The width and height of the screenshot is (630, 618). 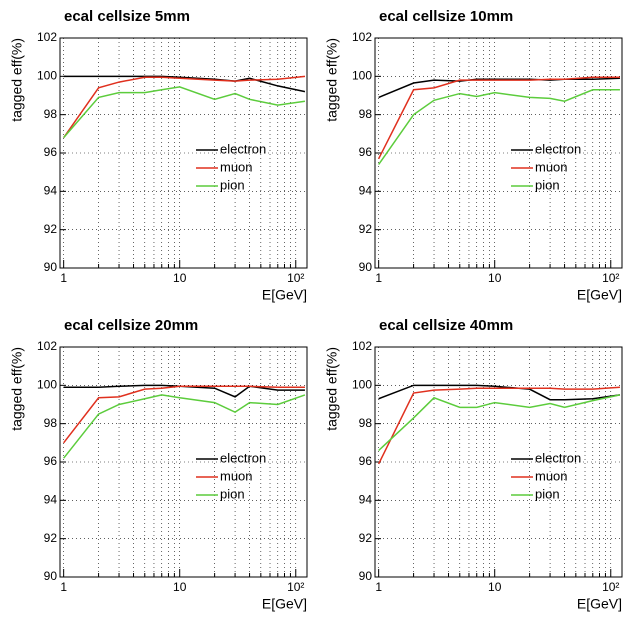 I want to click on chart-title: ecal cellsize 20mm, so click(x=131, y=325).